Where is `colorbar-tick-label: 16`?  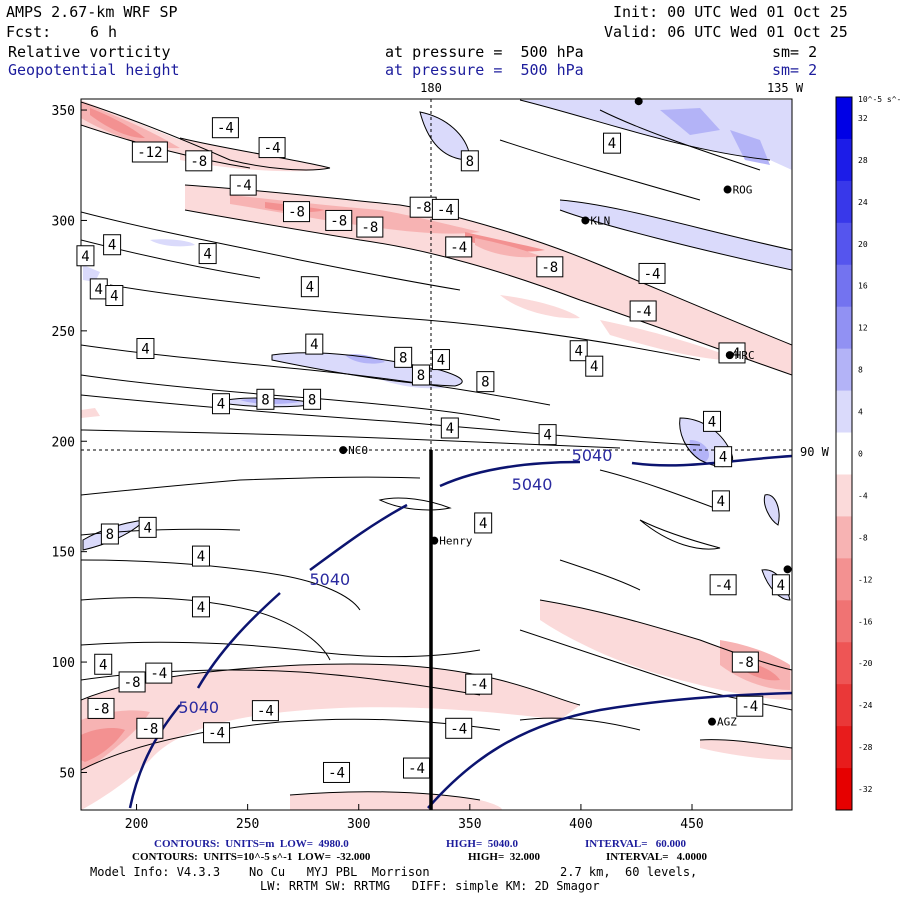
colorbar-tick-label: 16 is located at coordinates (863, 286).